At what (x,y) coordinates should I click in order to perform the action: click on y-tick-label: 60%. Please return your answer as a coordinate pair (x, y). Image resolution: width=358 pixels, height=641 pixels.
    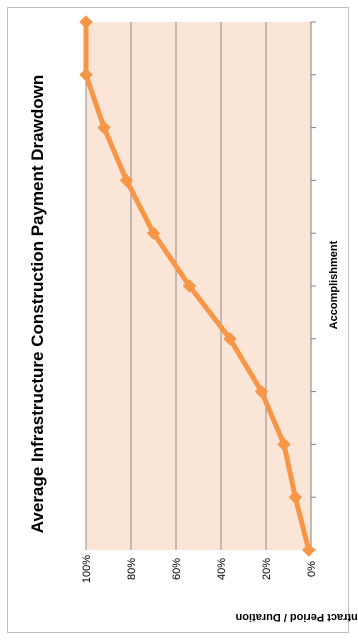
    Looking at the image, I should click on (177, 569).